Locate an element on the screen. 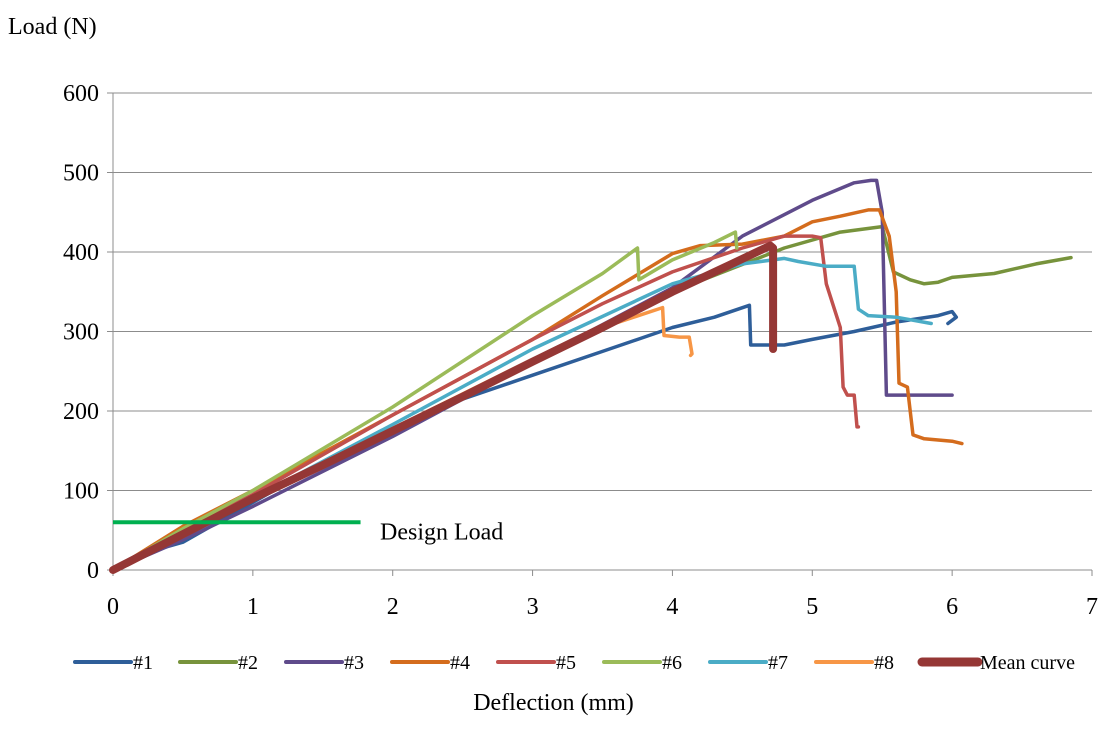  annotations: Design Load is located at coordinates (308, 532).